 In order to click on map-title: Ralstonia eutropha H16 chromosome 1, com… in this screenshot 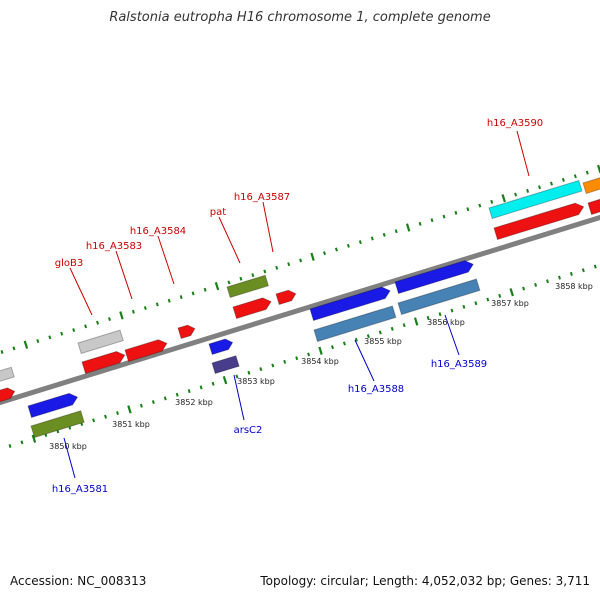, I will do `click(300, 17)`.